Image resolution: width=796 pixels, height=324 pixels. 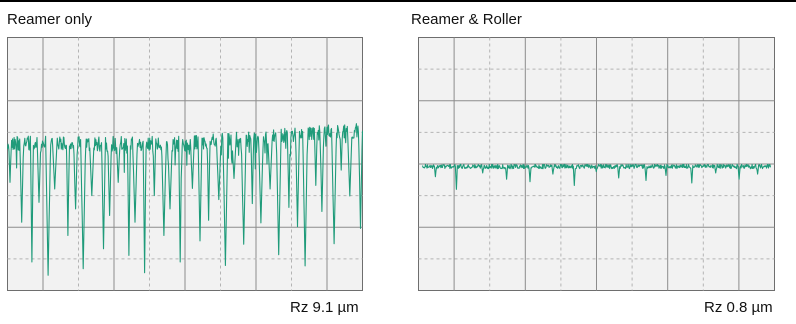 What do you see at coordinates (50, 19) in the screenshot?
I see `chart-title-reamer-only: Reamer only` at bounding box center [50, 19].